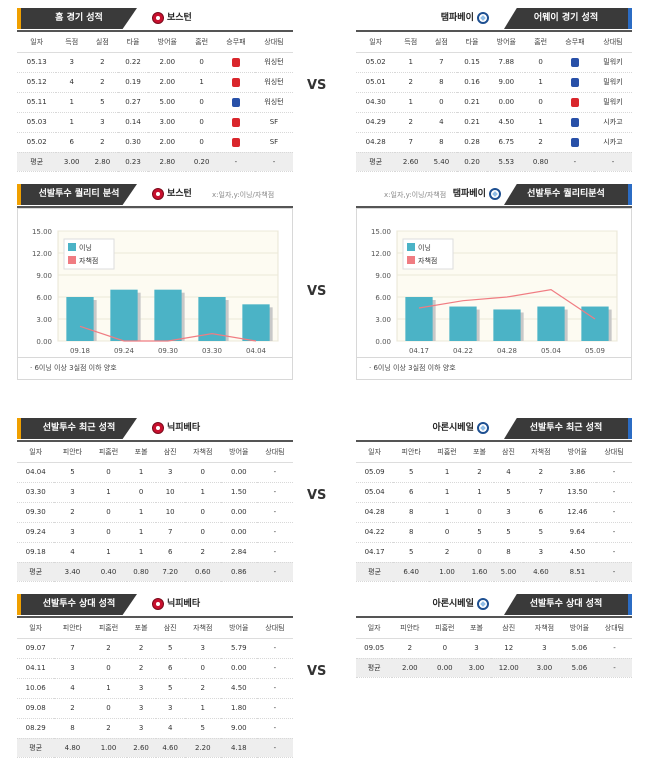 Image resolution: width=650 pixels, height=767 pixels. What do you see at coordinates (155, 472) in the screenshot?
I see `table-row: 04.04 5 0 1 3 0 0.00-` at bounding box center [155, 472].